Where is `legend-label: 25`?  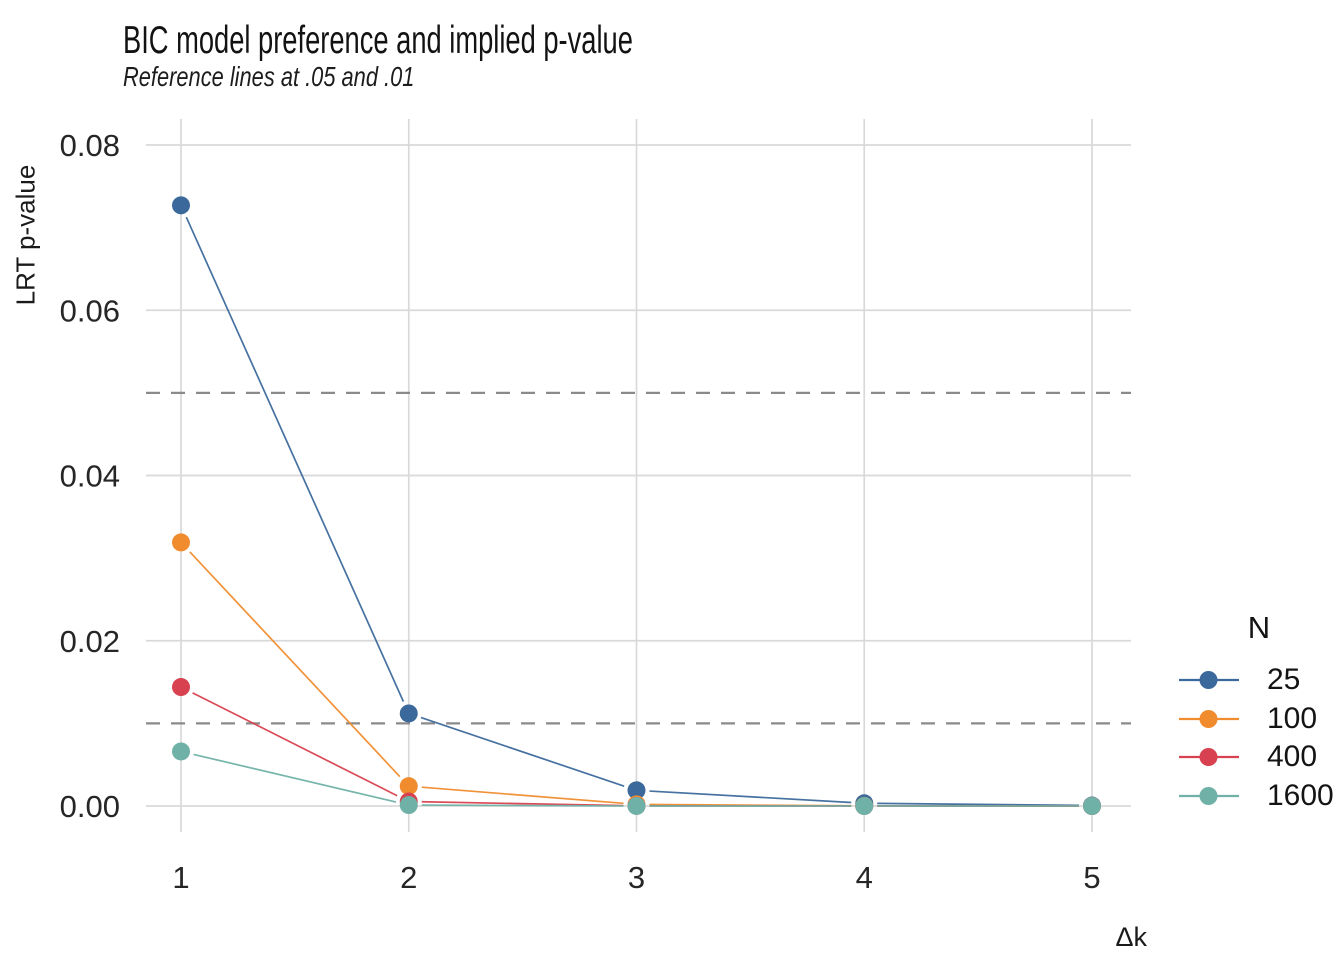 legend-label: 25 is located at coordinates (1284, 680).